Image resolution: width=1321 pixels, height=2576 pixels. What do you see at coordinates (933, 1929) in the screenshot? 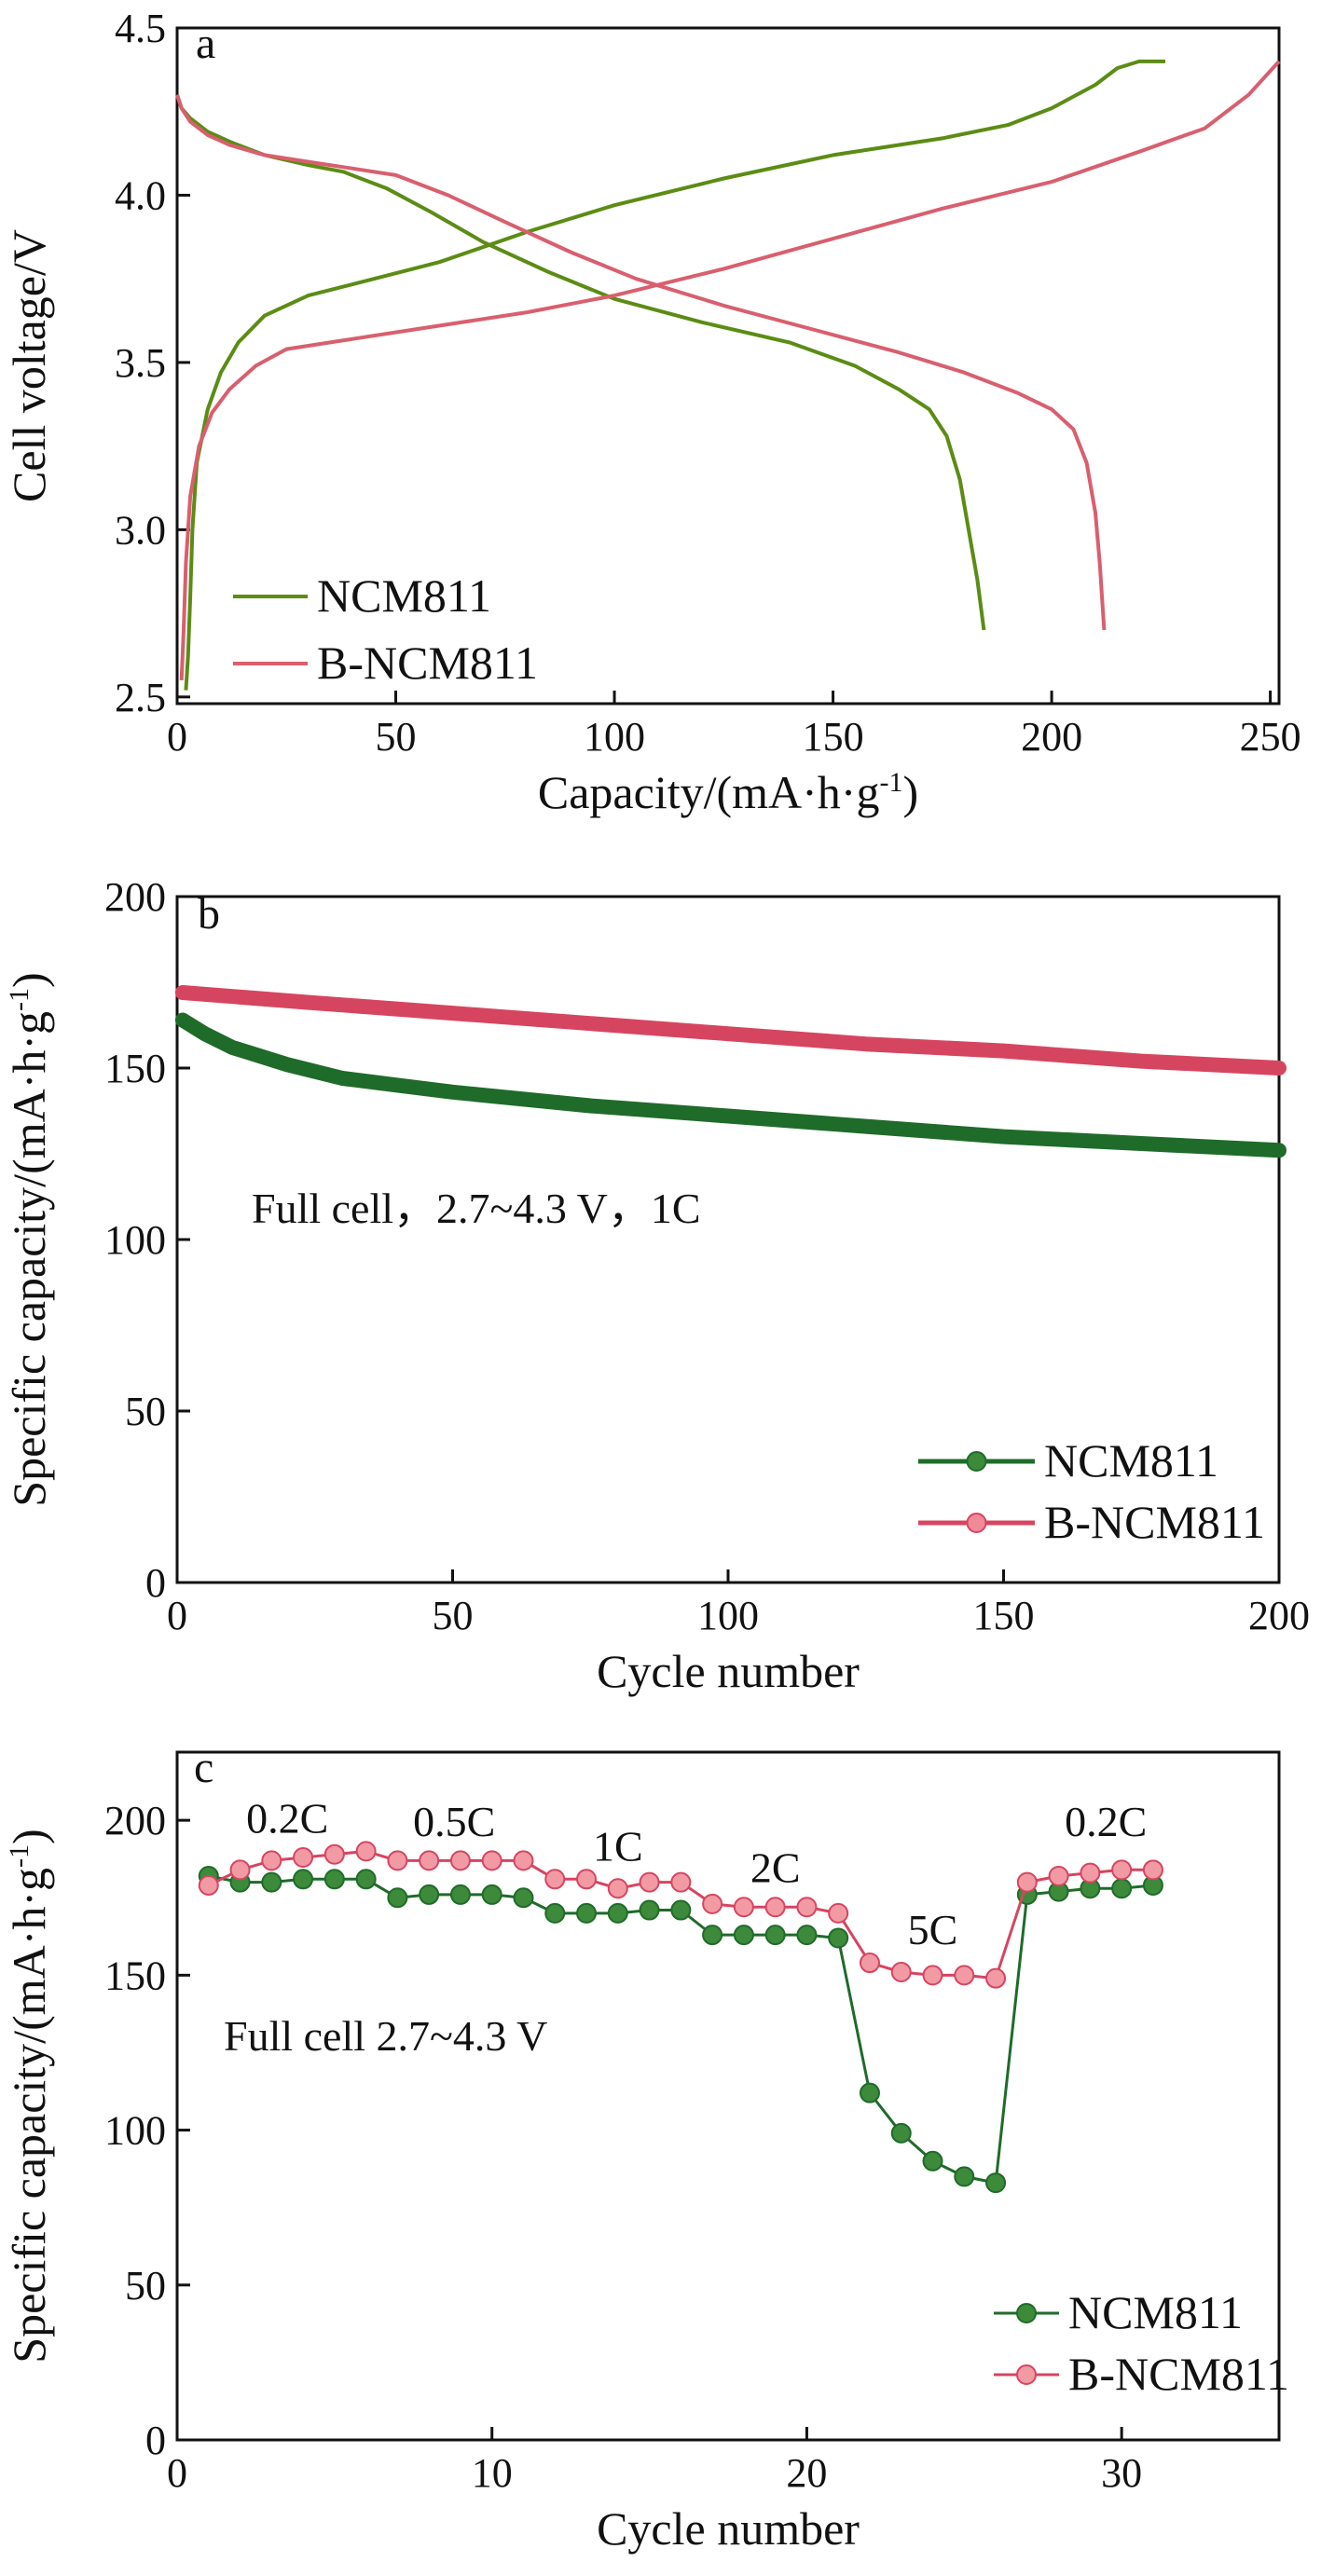
I see `rate-label: 5C` at bounding box center [933, 1929].